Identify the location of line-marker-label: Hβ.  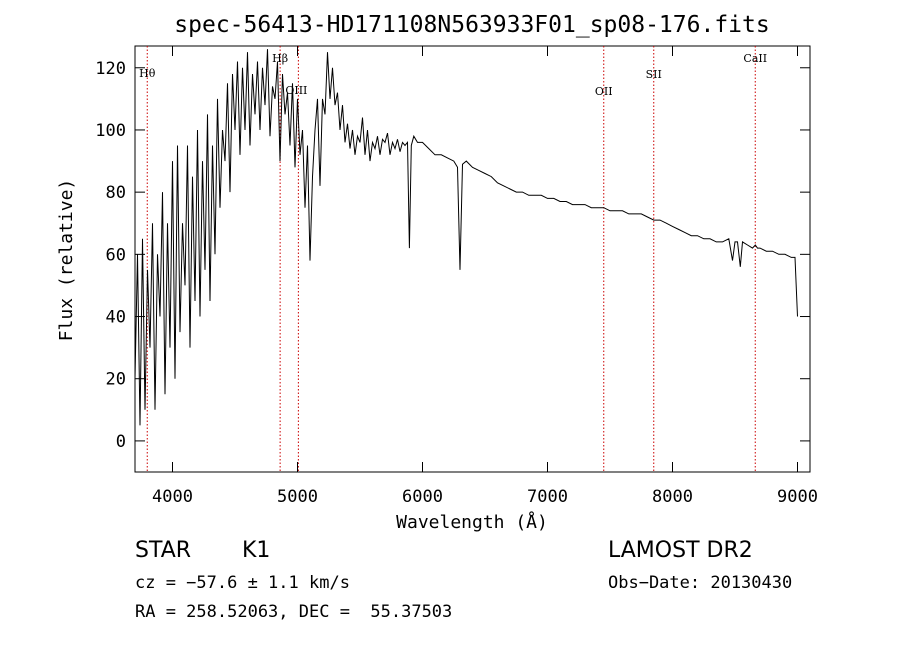
(280, 58).